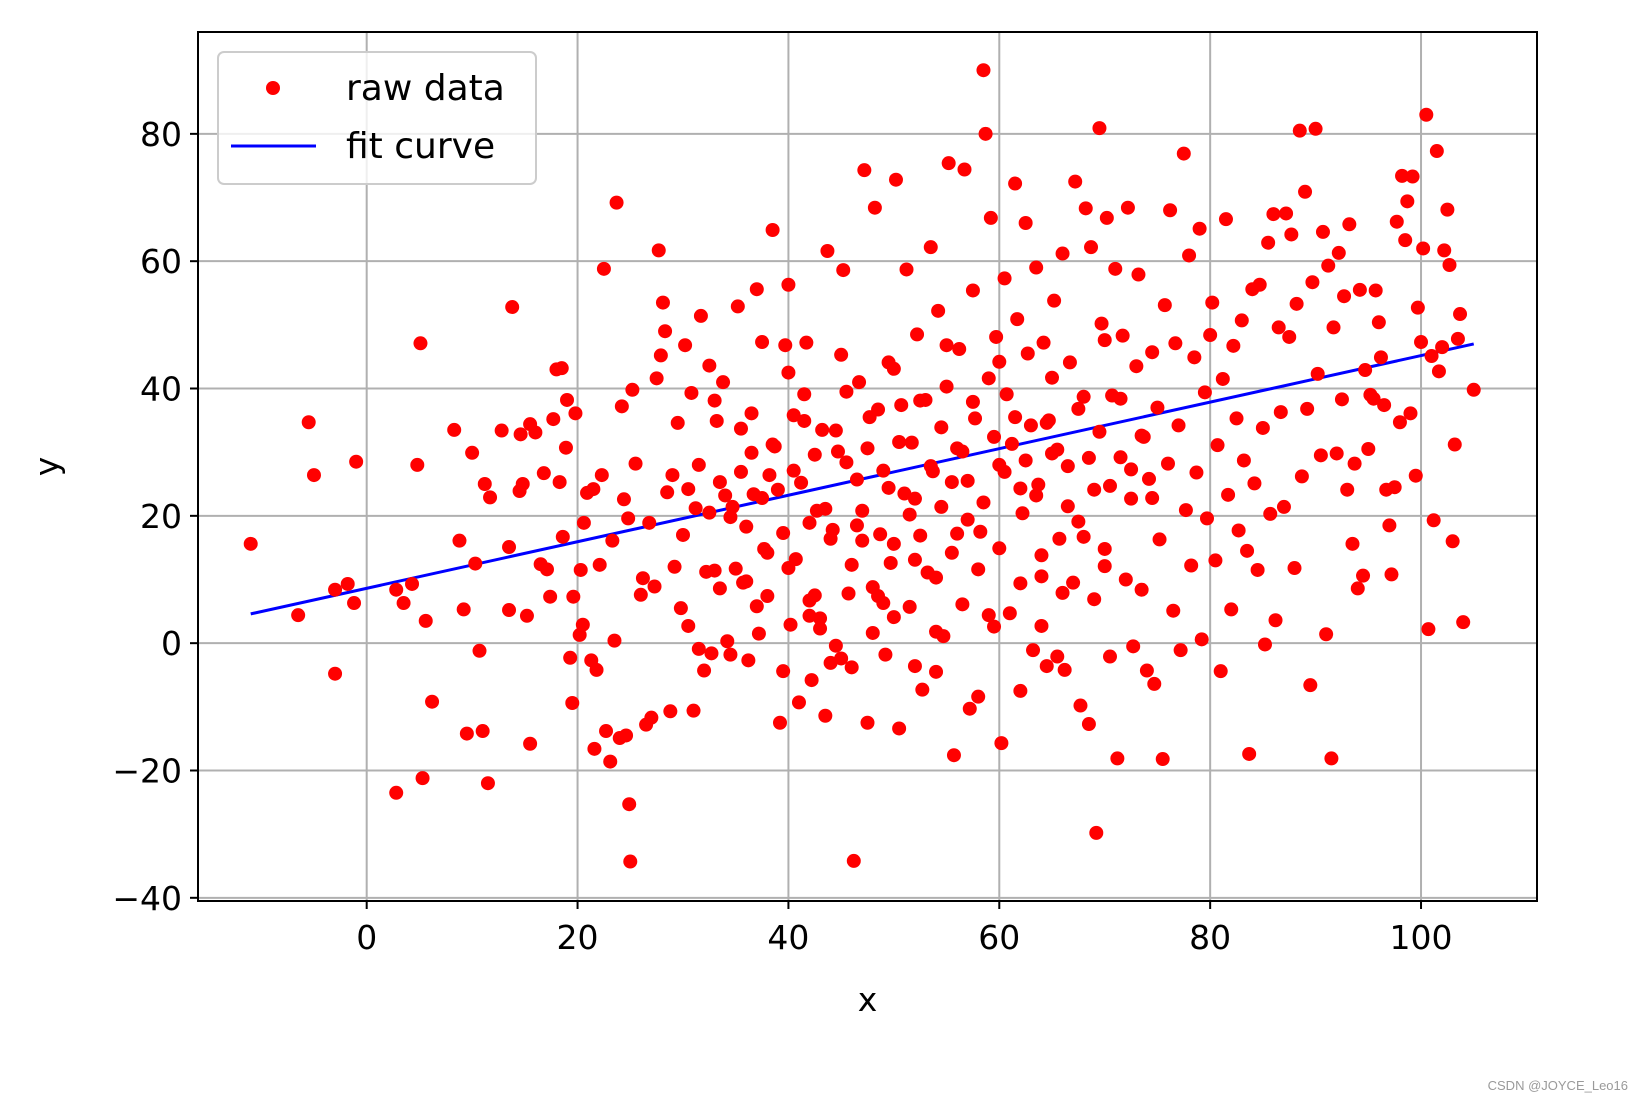 The width and height of the screenshot is (1634, 1099). Describe the element at coordinates (420, 146) in the screenshot. I see `legend-fit-curve-label: fit curve` at that location.